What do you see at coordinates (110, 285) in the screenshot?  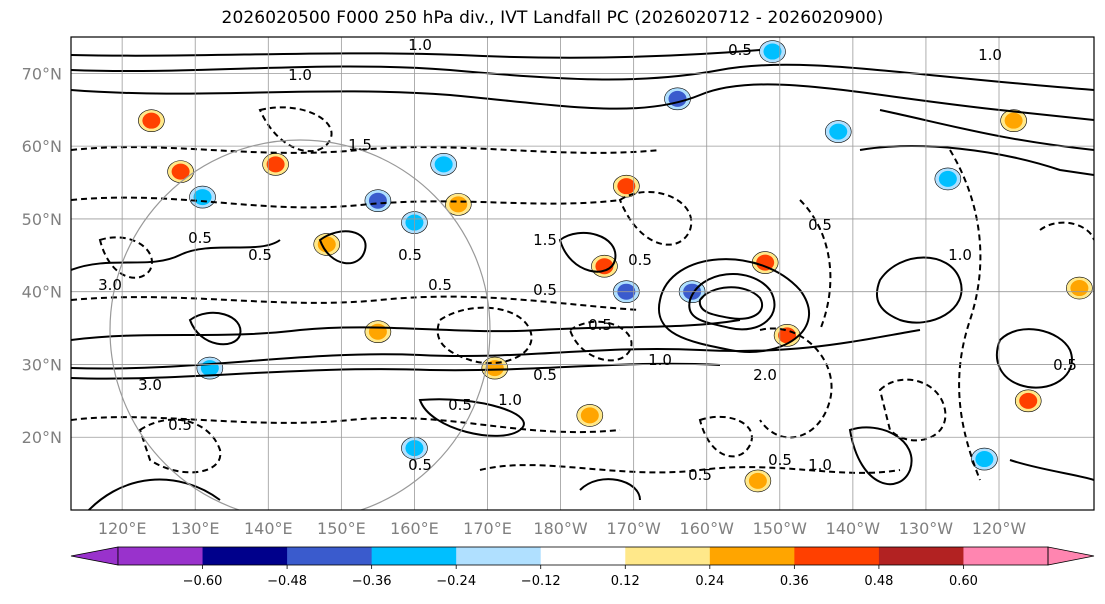 I see `contour-label: 3.0` at bounding box center [110, 285].